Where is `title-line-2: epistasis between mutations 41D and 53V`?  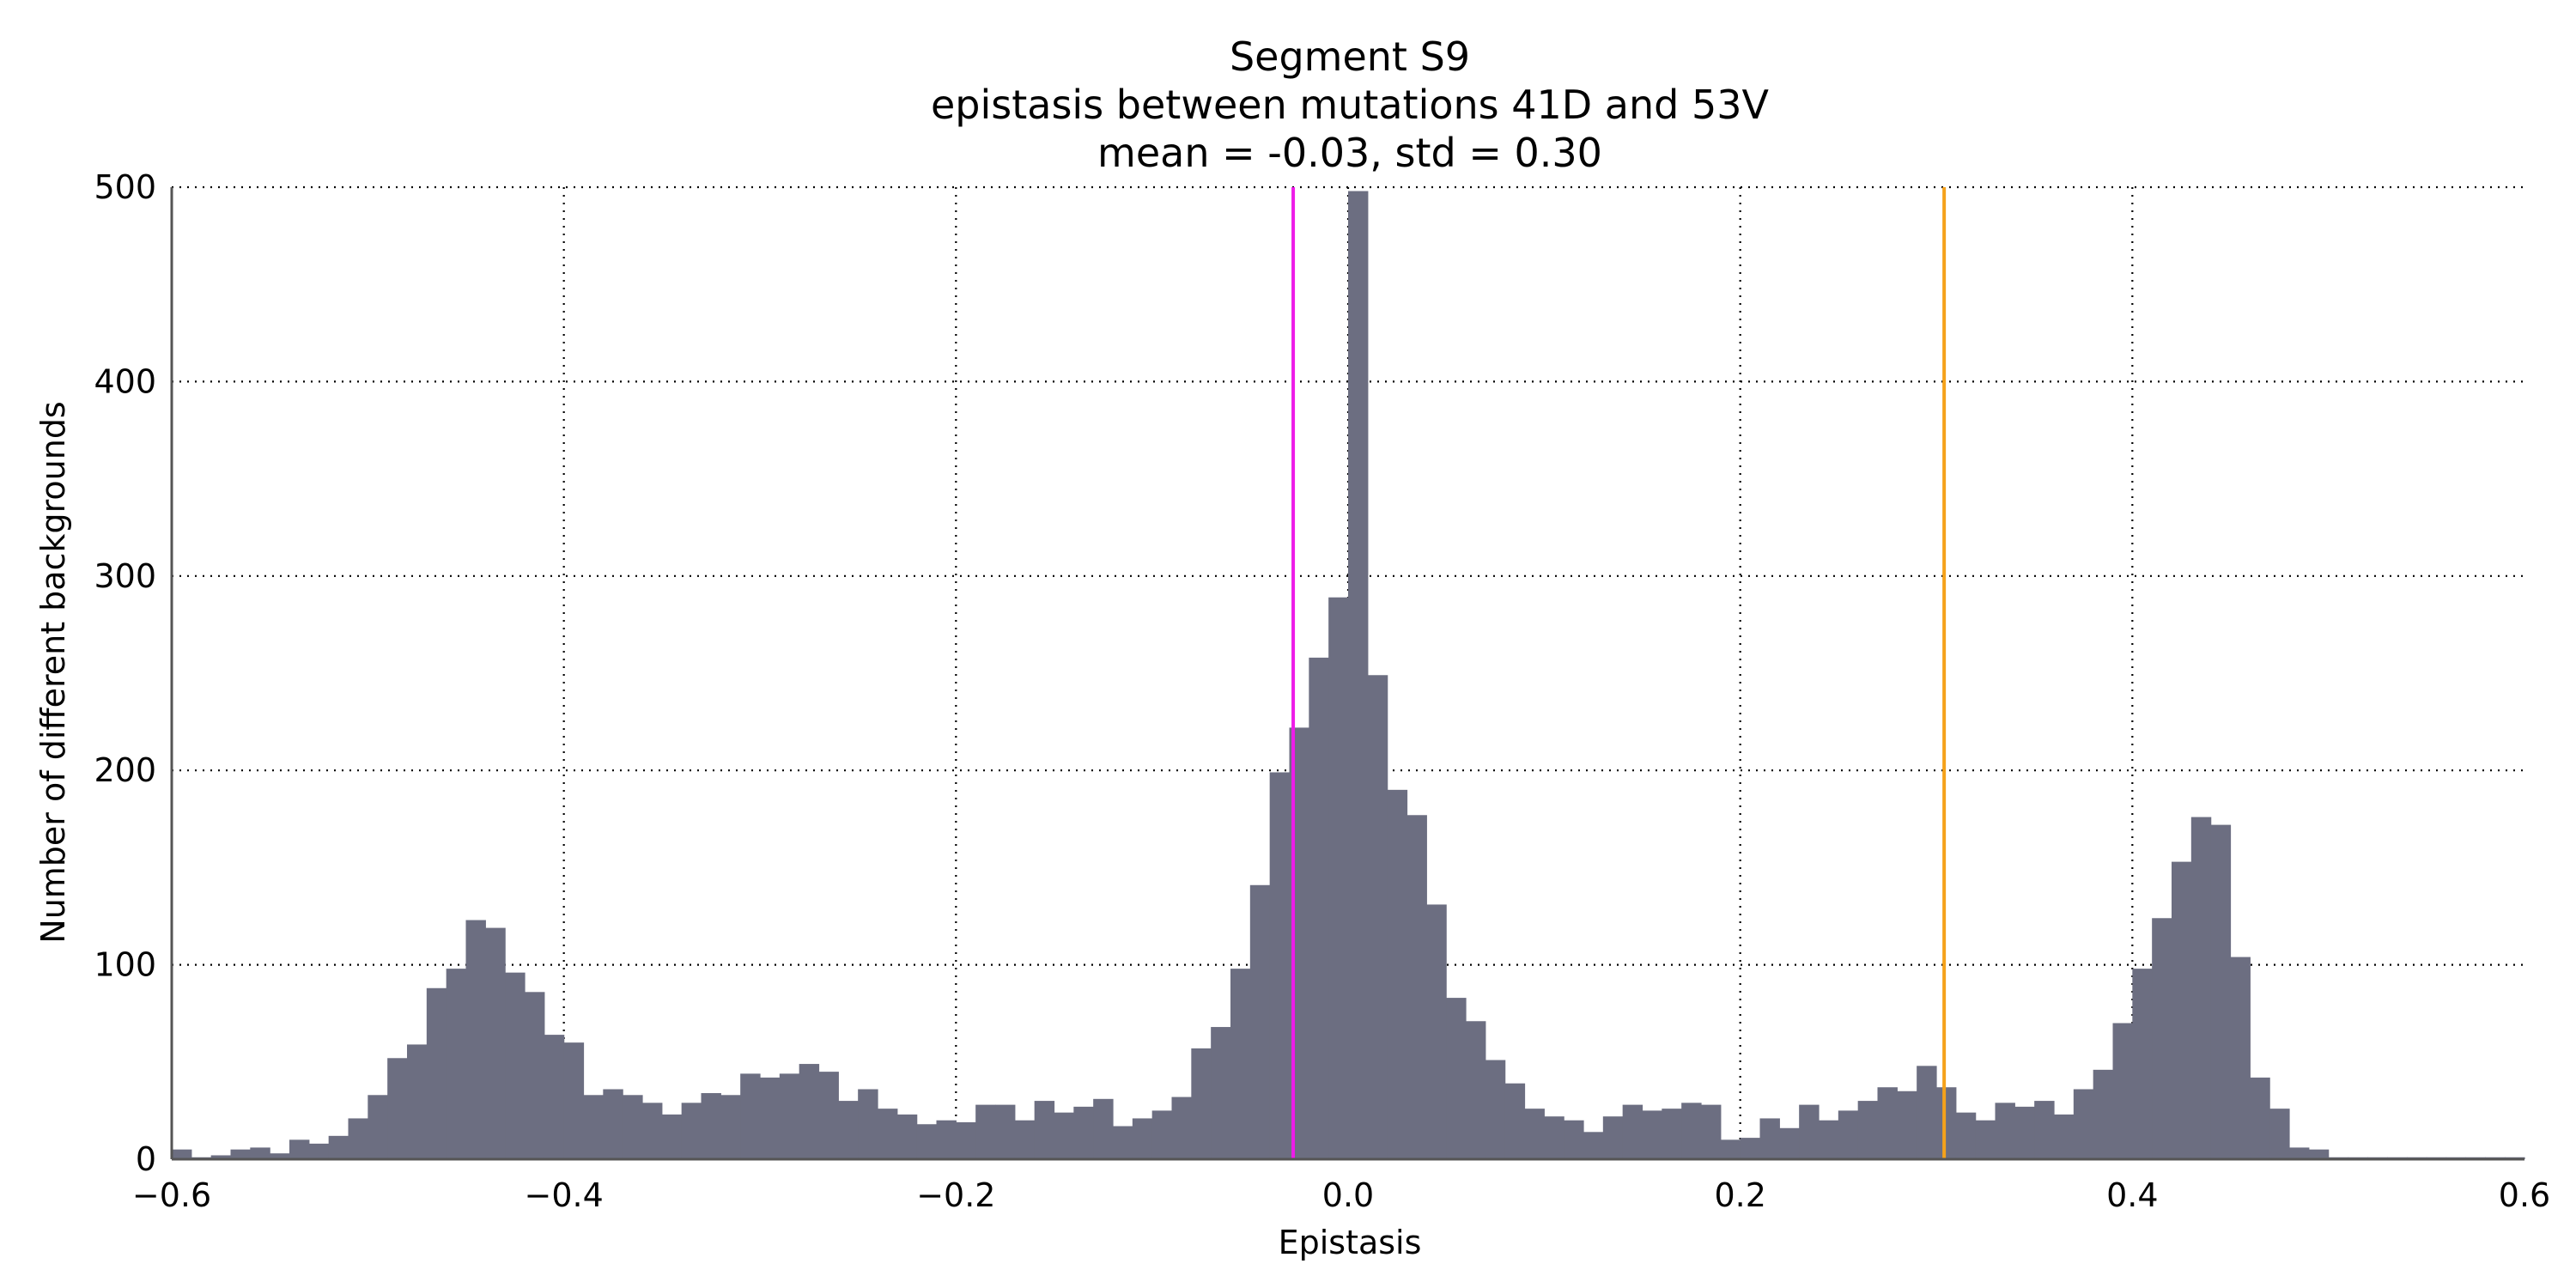
title-line-2: epistasis between mutations 41D and 53V is located at coordinates (1350, 105).